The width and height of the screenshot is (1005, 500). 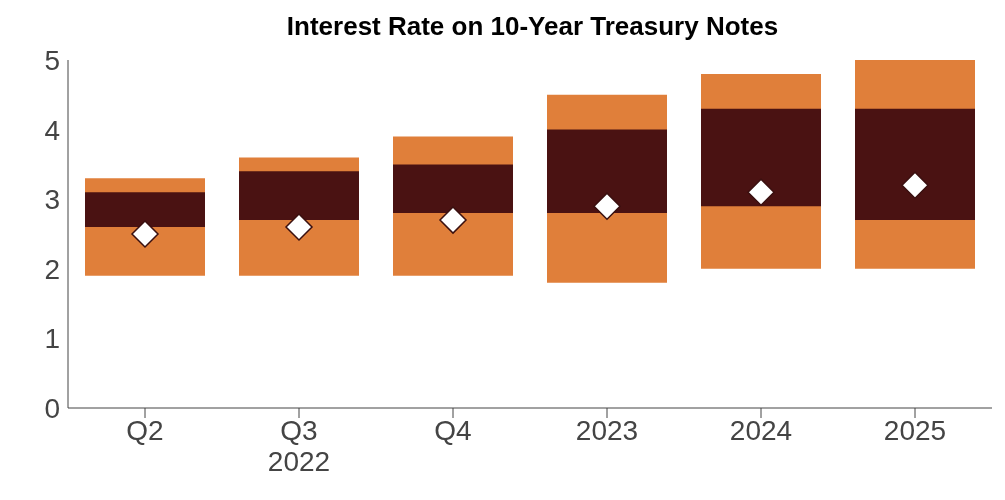 What do you see at coordinates (145, 430) in the screenshot?
I see `x-tick-label: Q2` at bounding box center [145, 430].